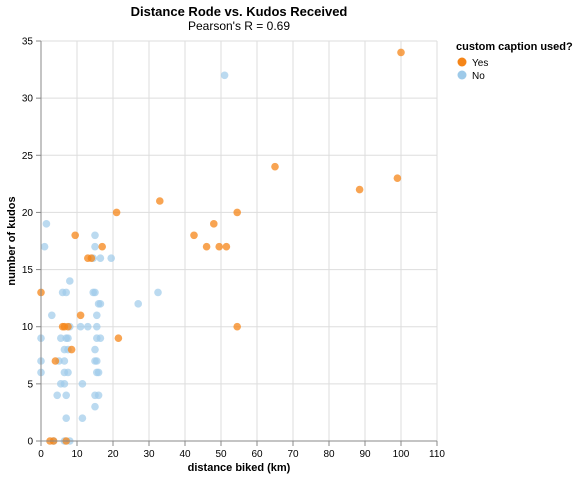  I want to click on x-tick-label: 70, so click(293, 454).